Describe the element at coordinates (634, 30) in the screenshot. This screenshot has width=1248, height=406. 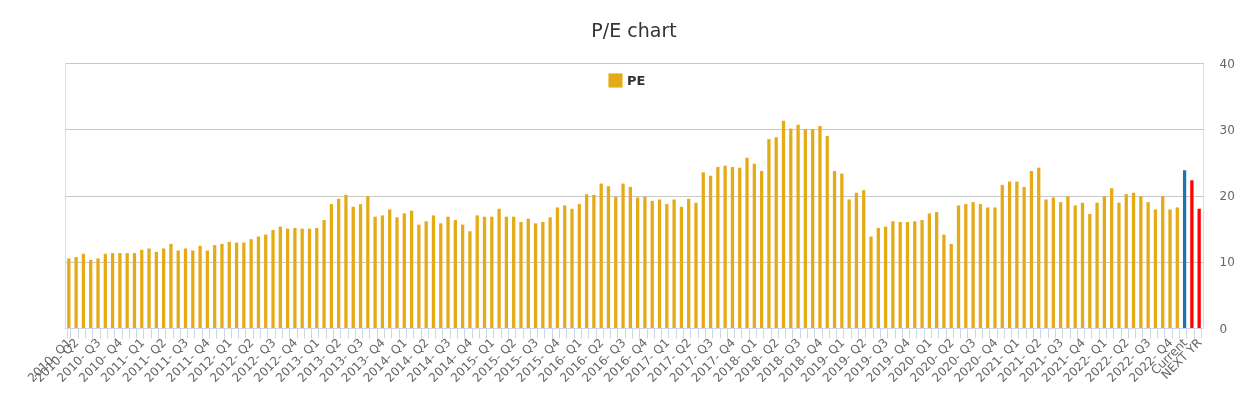
I see `chart-title: P/E chart` at that location.